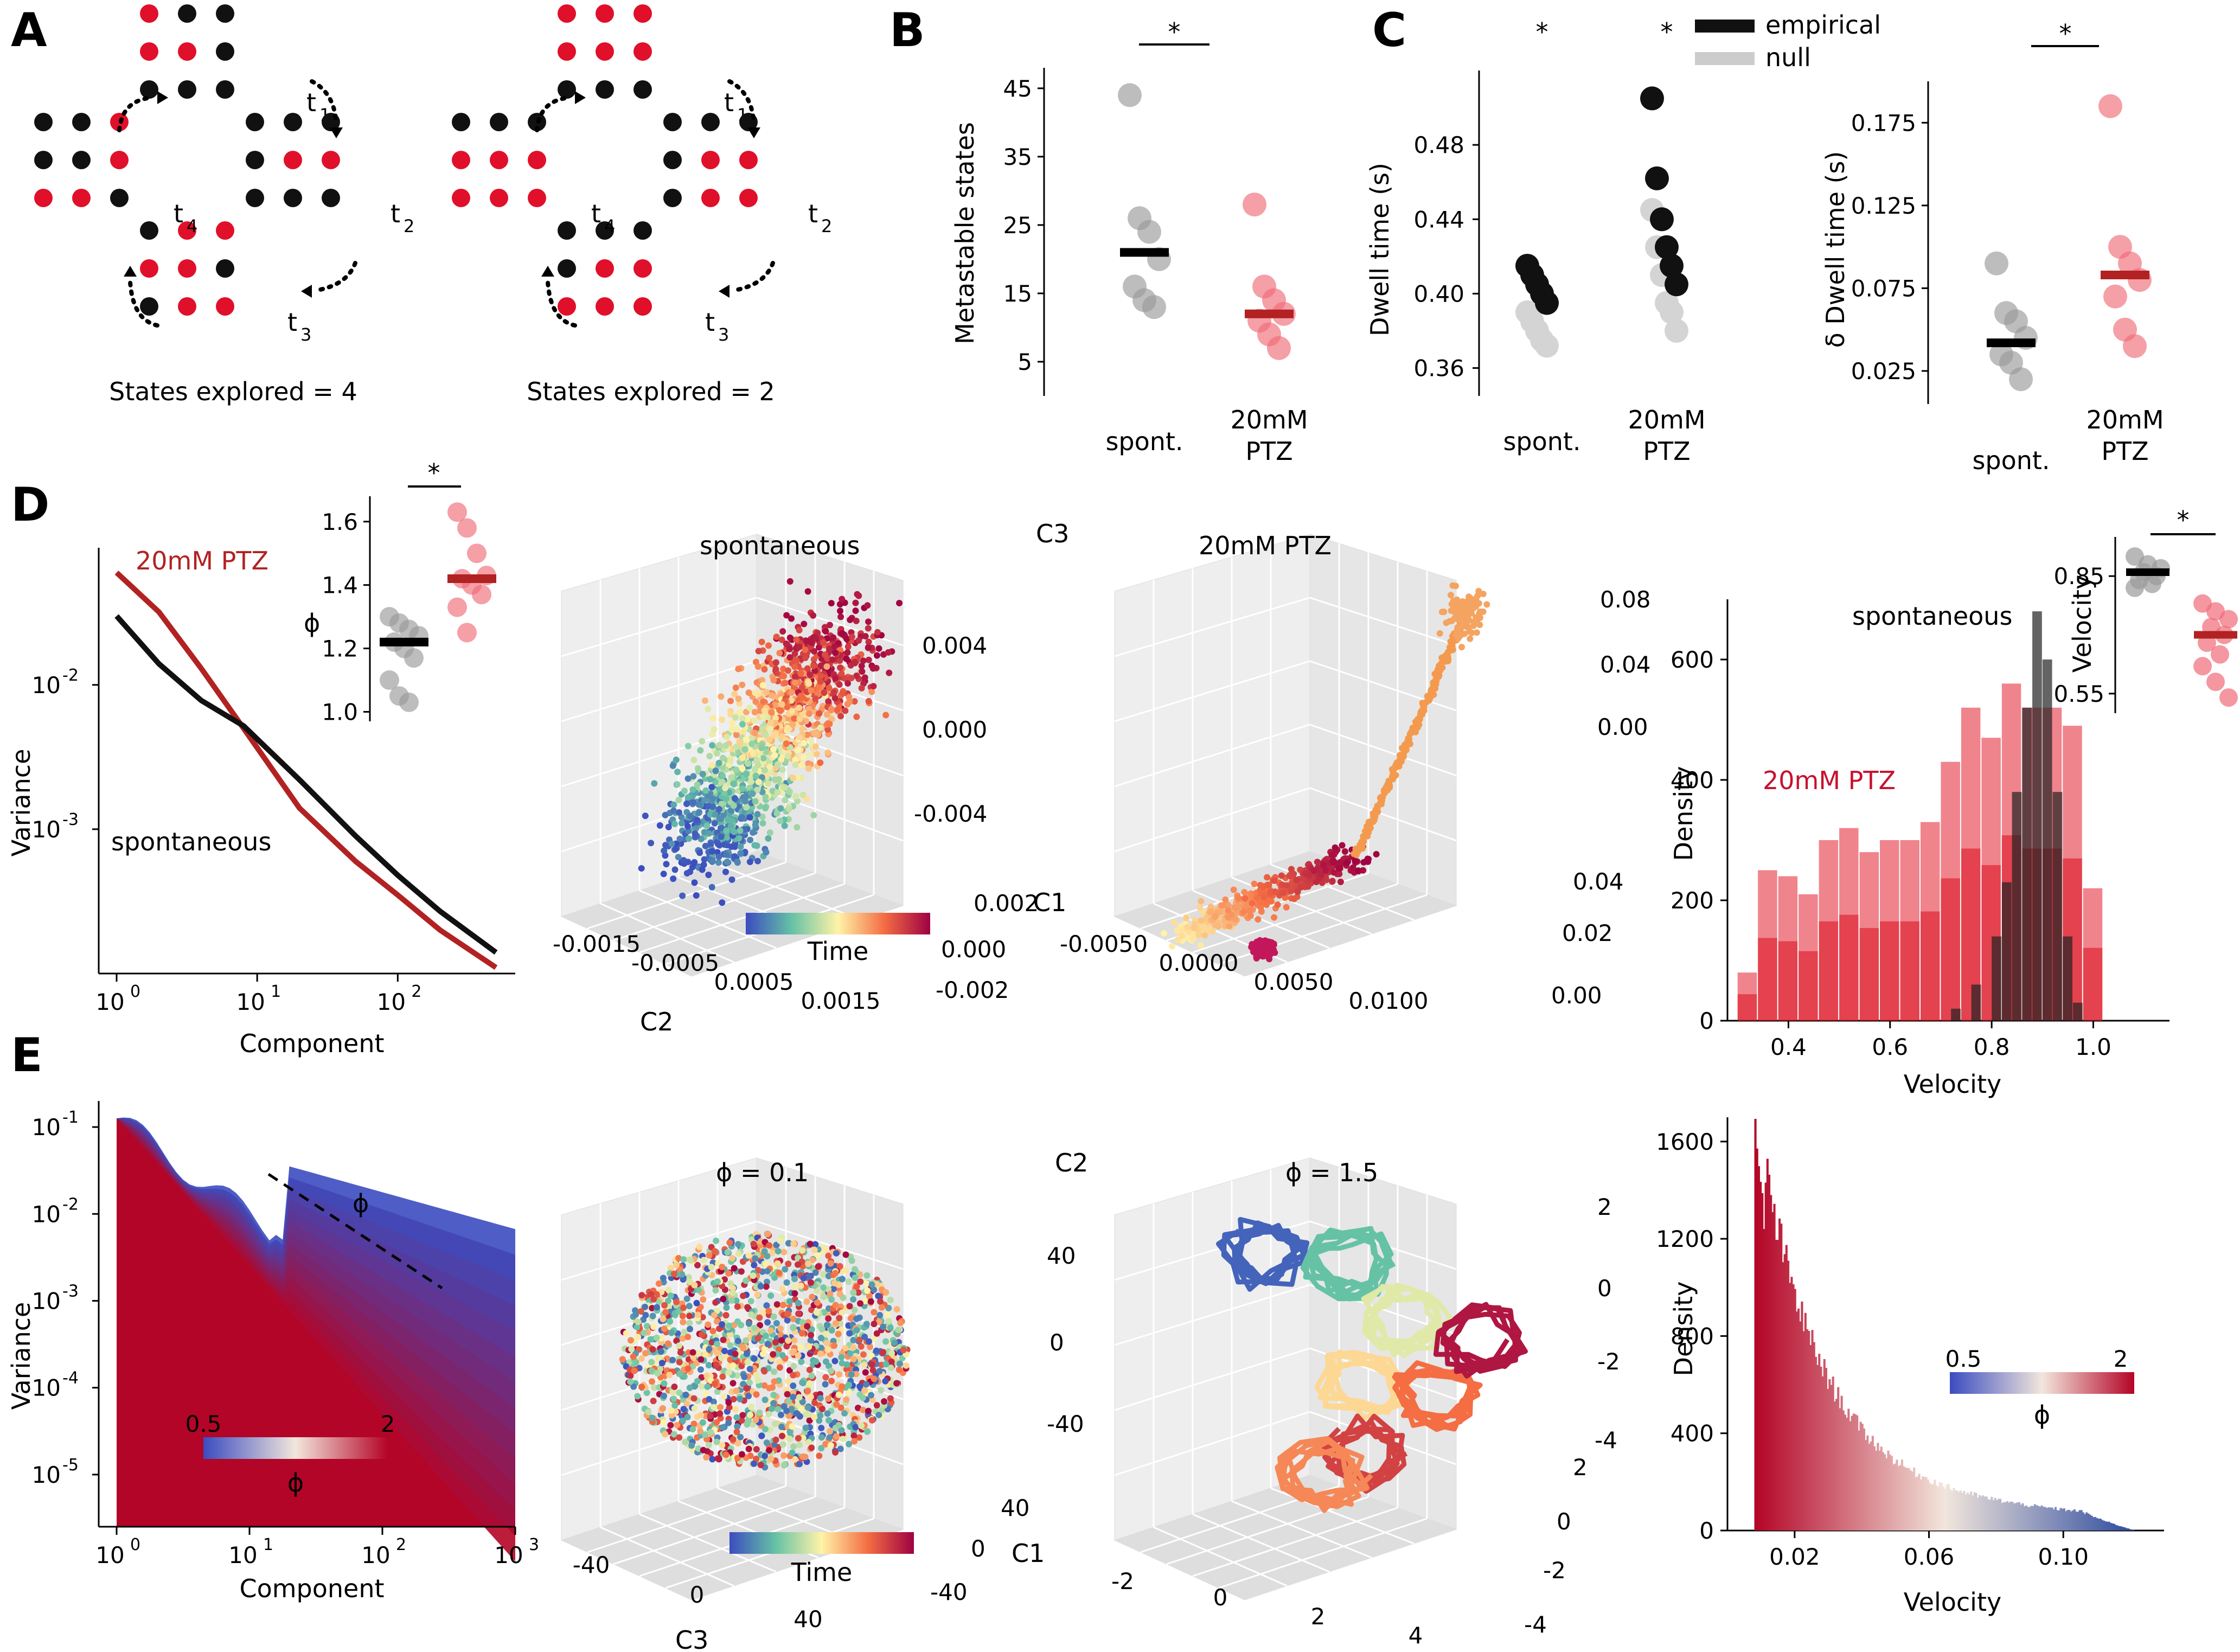 Image resolution: width=2240 pixels, height=1652 pixels. What do you see at coordinates (508, 1555) in the screenshot?
I see `x-tick-label: 10` at bounding box center [508, 1555].